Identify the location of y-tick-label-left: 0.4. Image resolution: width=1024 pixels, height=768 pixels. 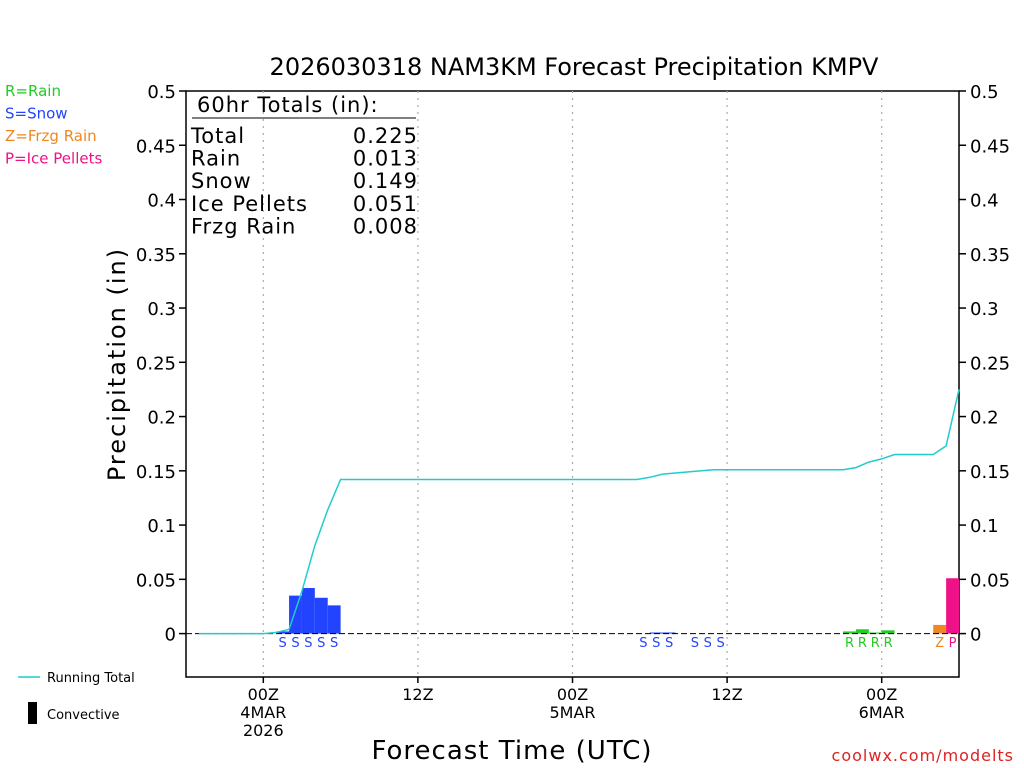
(161, 201).